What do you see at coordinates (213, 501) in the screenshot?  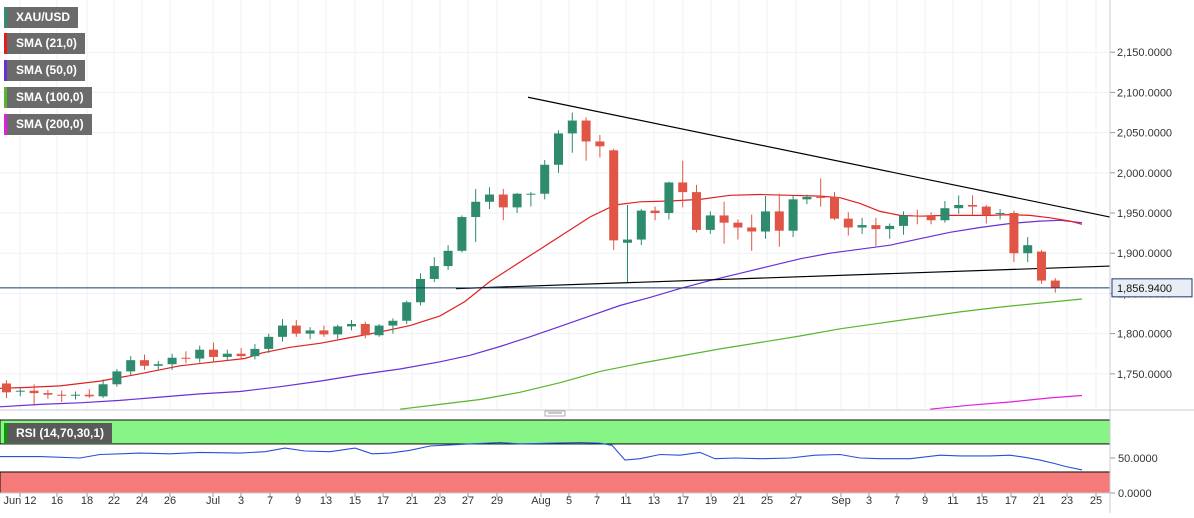 I see `x-tick-label: Jul` at bounding box center [213, 501].